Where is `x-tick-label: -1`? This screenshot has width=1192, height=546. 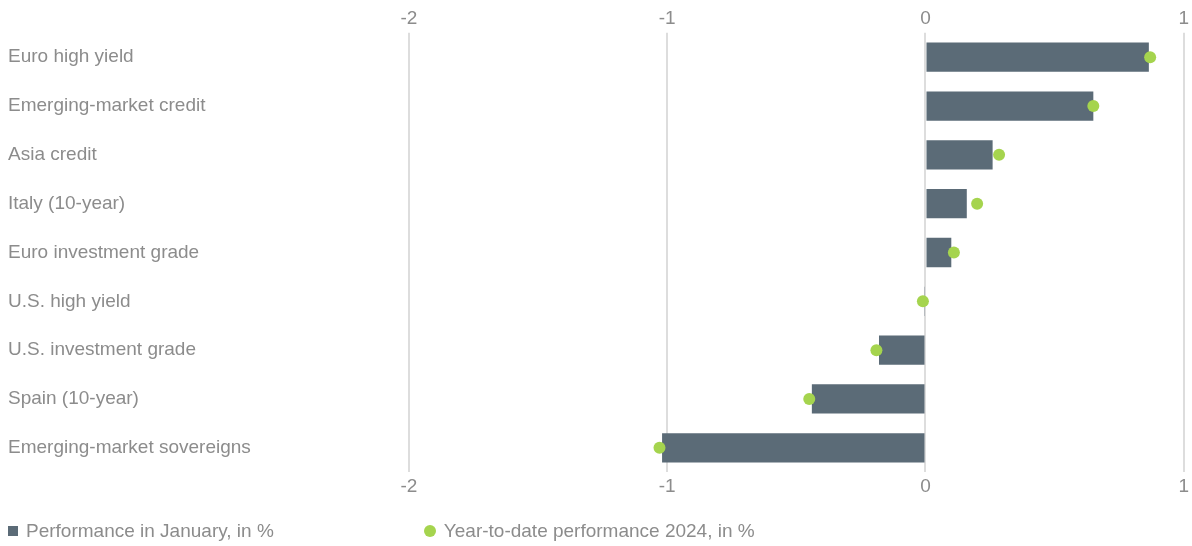
x-tick-label: -1 is located at coordinates (667, 485).